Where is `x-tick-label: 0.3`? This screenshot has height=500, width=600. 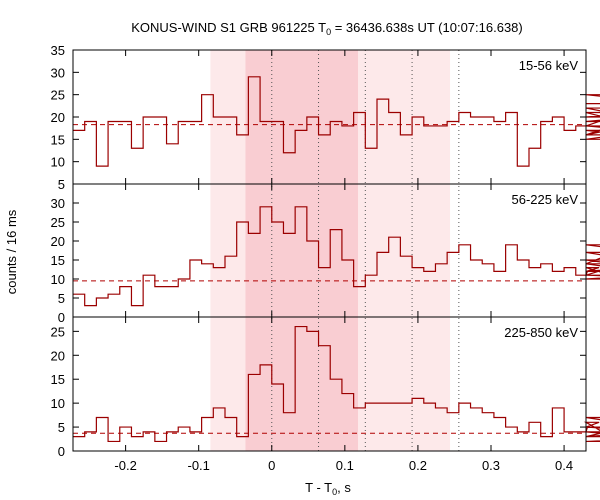
x-tick-label: 0.3 is located at coordinates (491, 465).